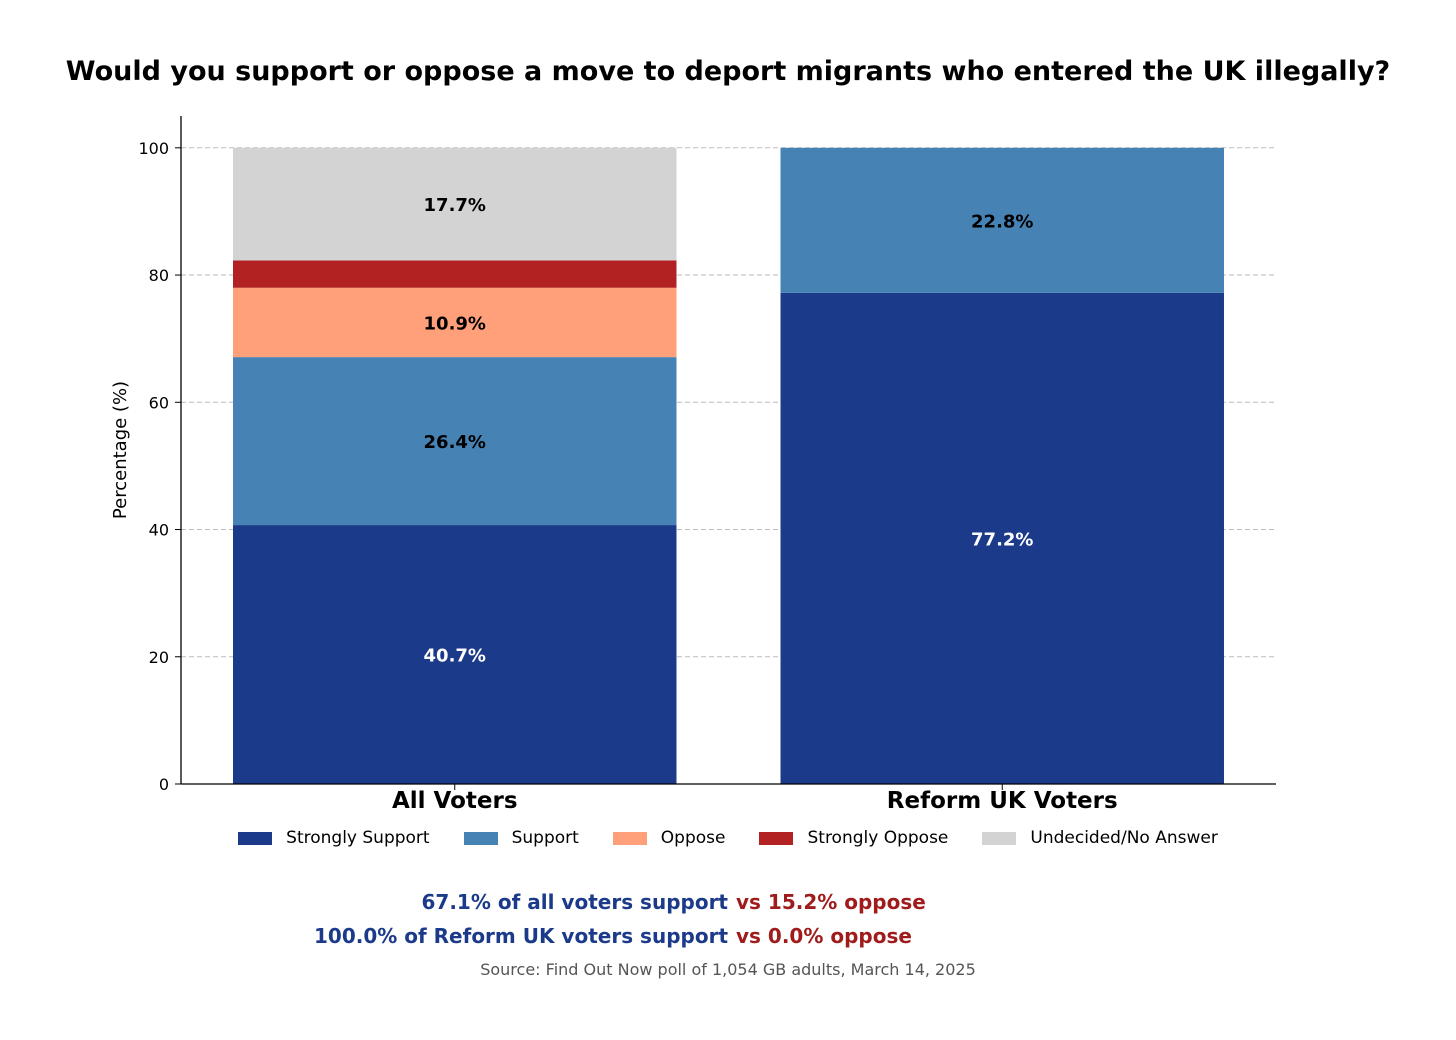 The image size is (1456, 1040). Describe the element at coordinates (455, 274) in the screenshot. I see `bar-all-voters-strongly-oppose` at that location.